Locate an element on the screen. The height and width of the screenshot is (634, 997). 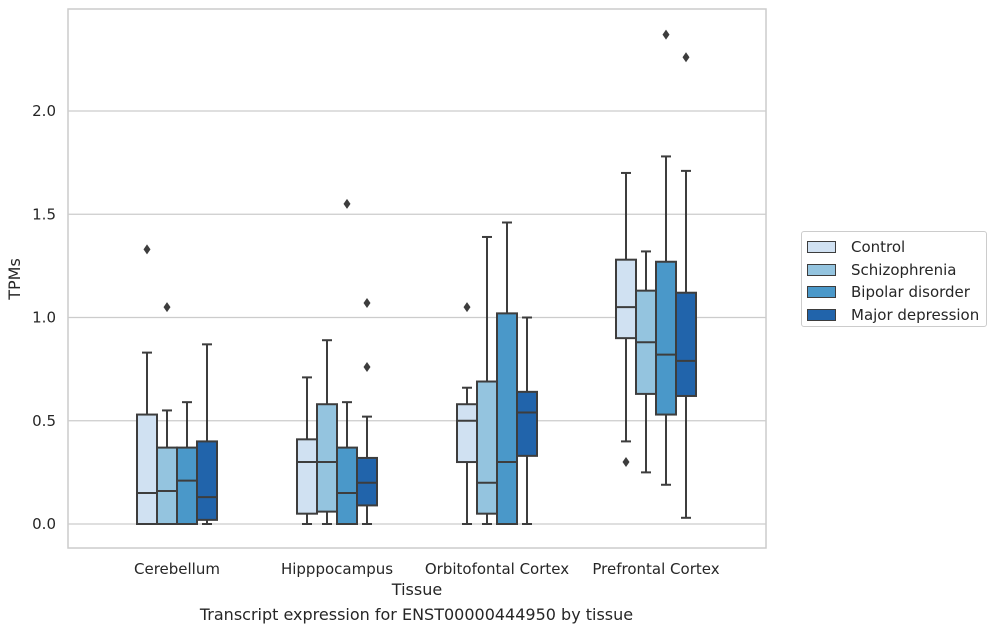
legend-label: Major depression is located at coordinates (915, 314).